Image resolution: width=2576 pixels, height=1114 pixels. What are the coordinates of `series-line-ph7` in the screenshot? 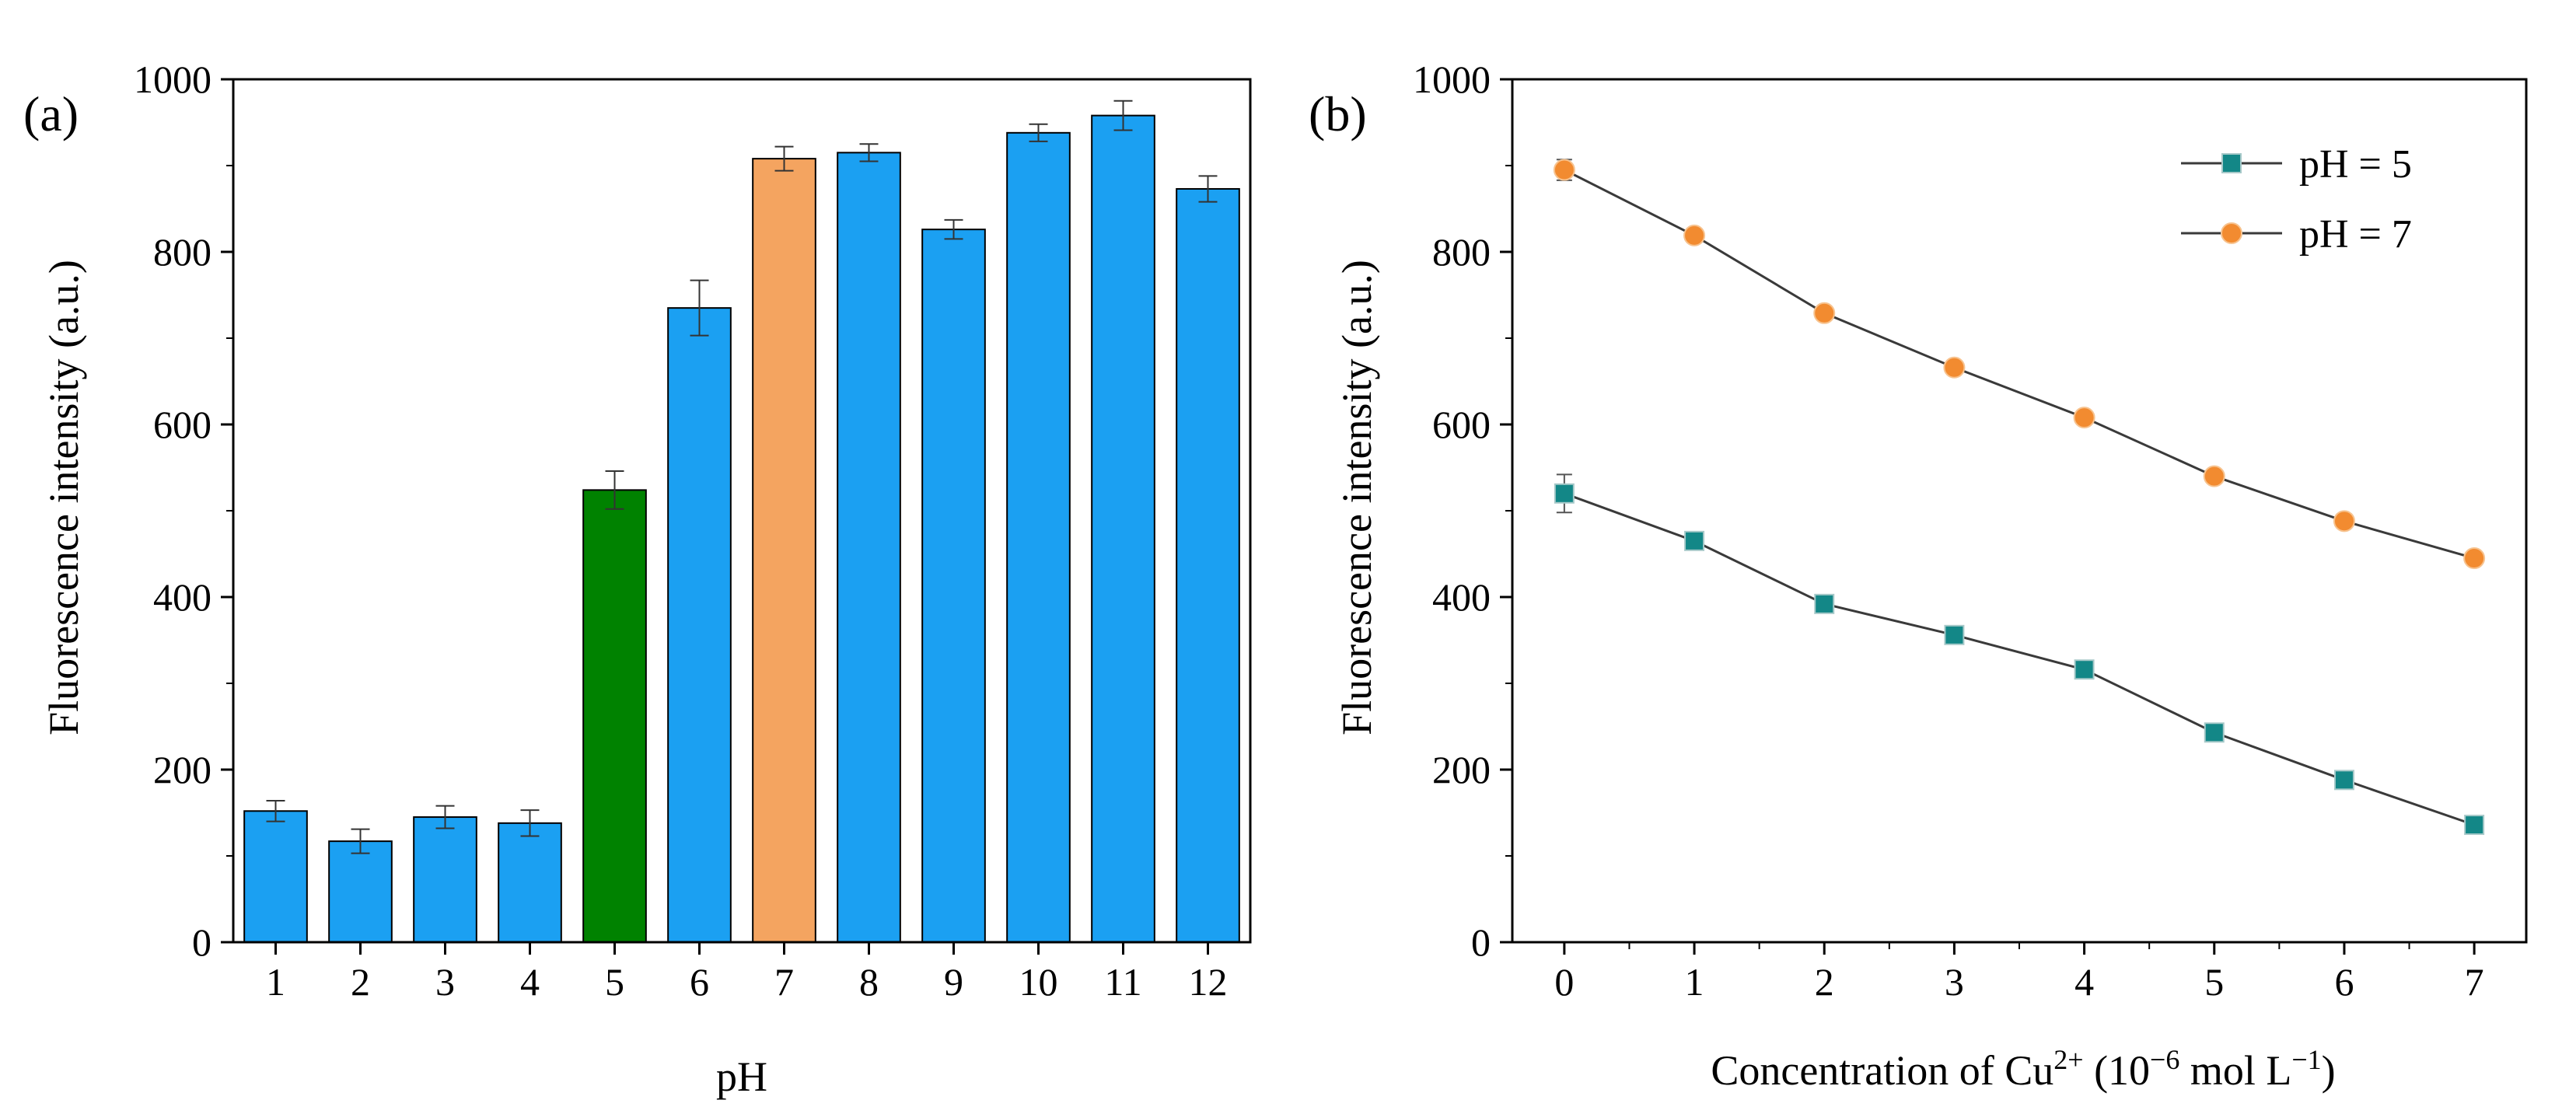 It's located at (2020, 365).